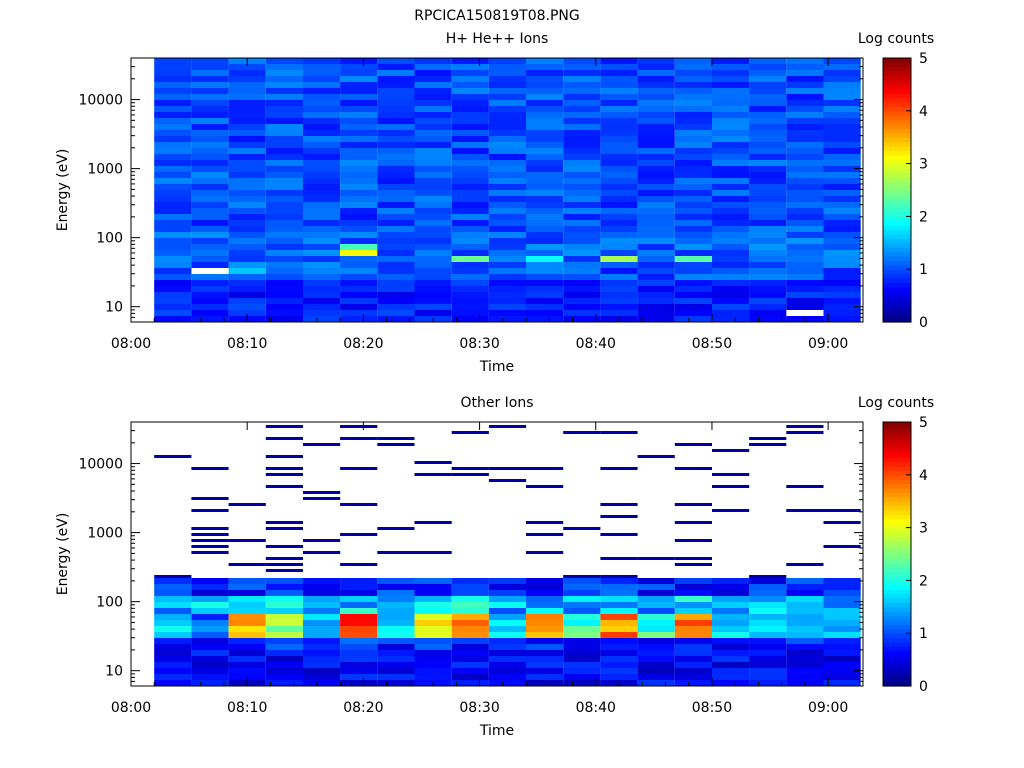 This screenshot has height=768, width=1024. Describe the element at coordinates (923, 423) in the screenshot. I see `colorbar-tick-label: 5` at that location.